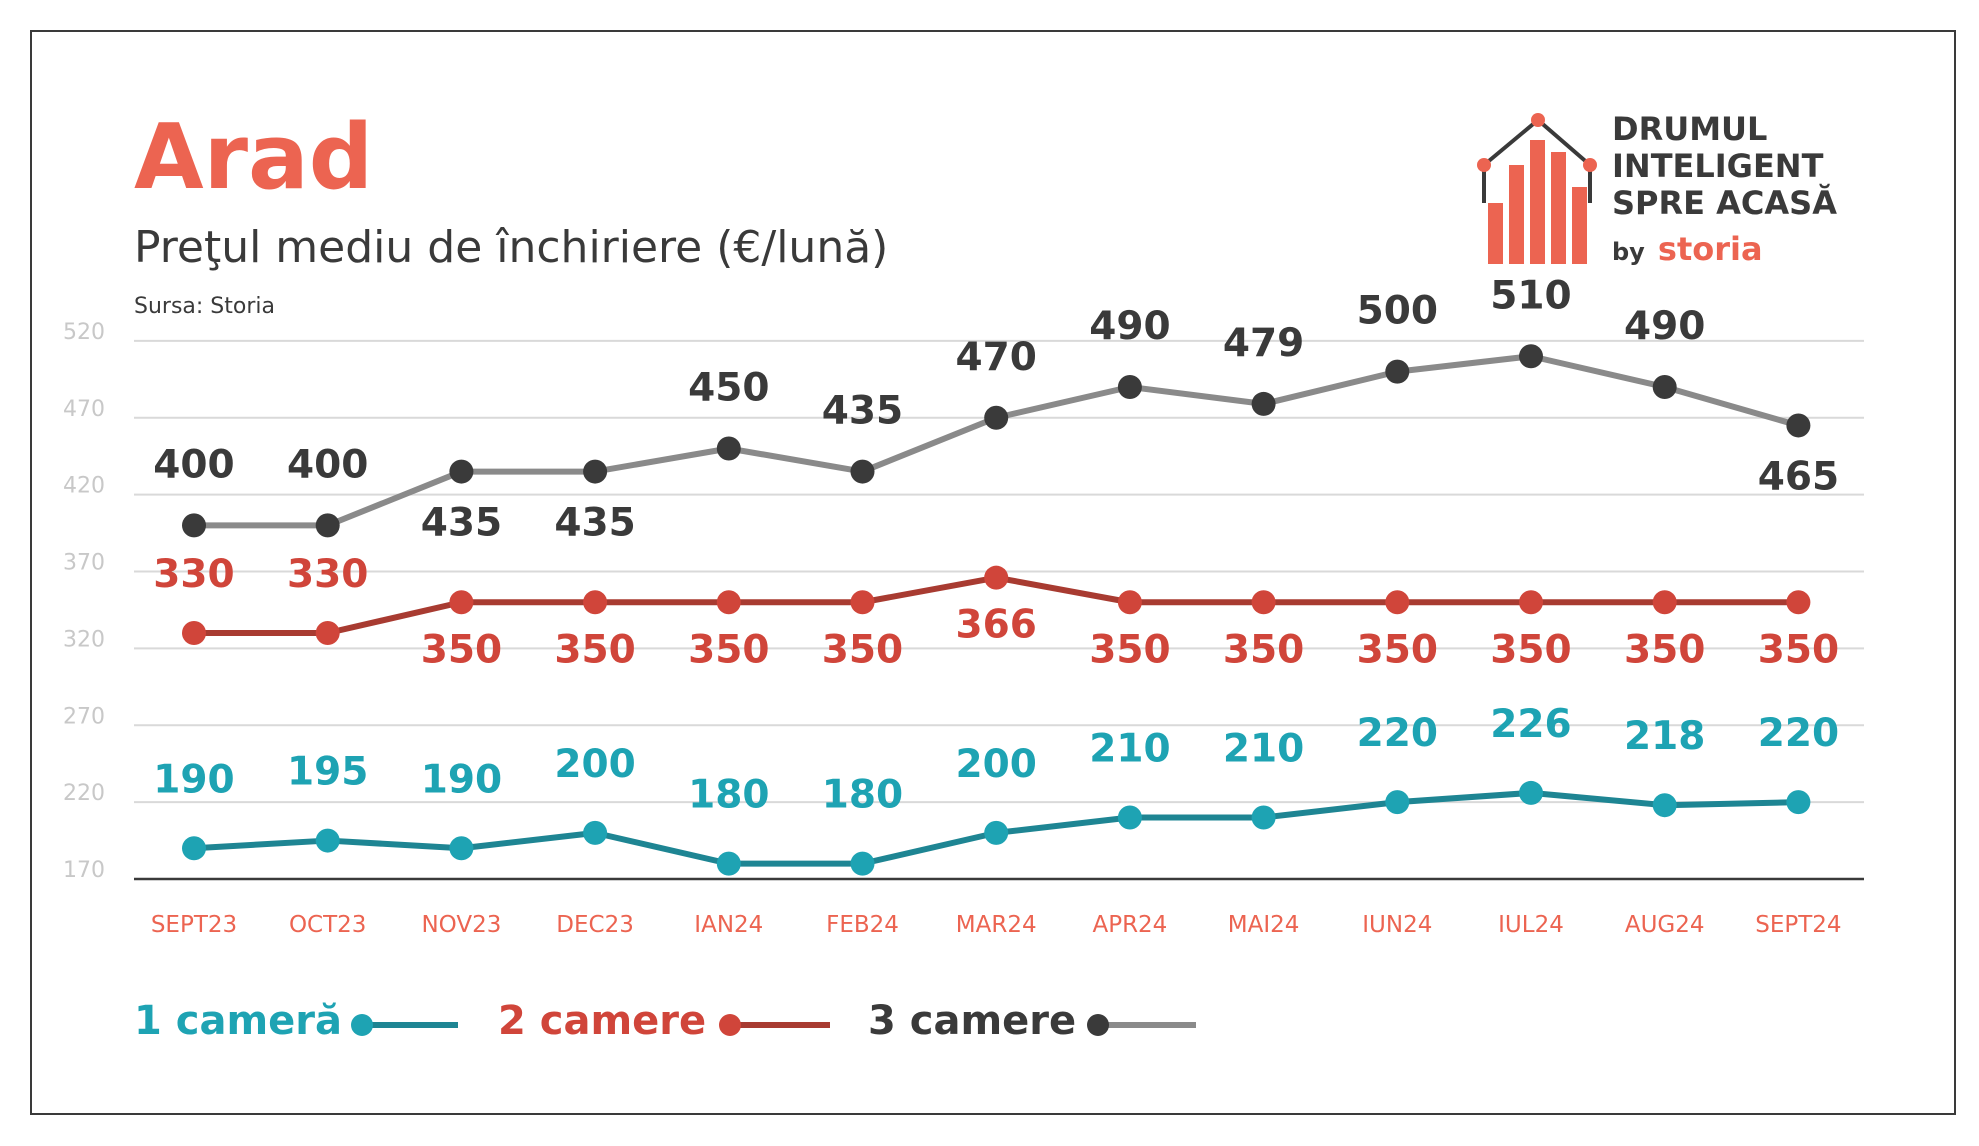 The image size is (1979, 1146). Describe the element at coordinates (1537, 188) in the screenshot. I see `house-chart-icon` at that location.